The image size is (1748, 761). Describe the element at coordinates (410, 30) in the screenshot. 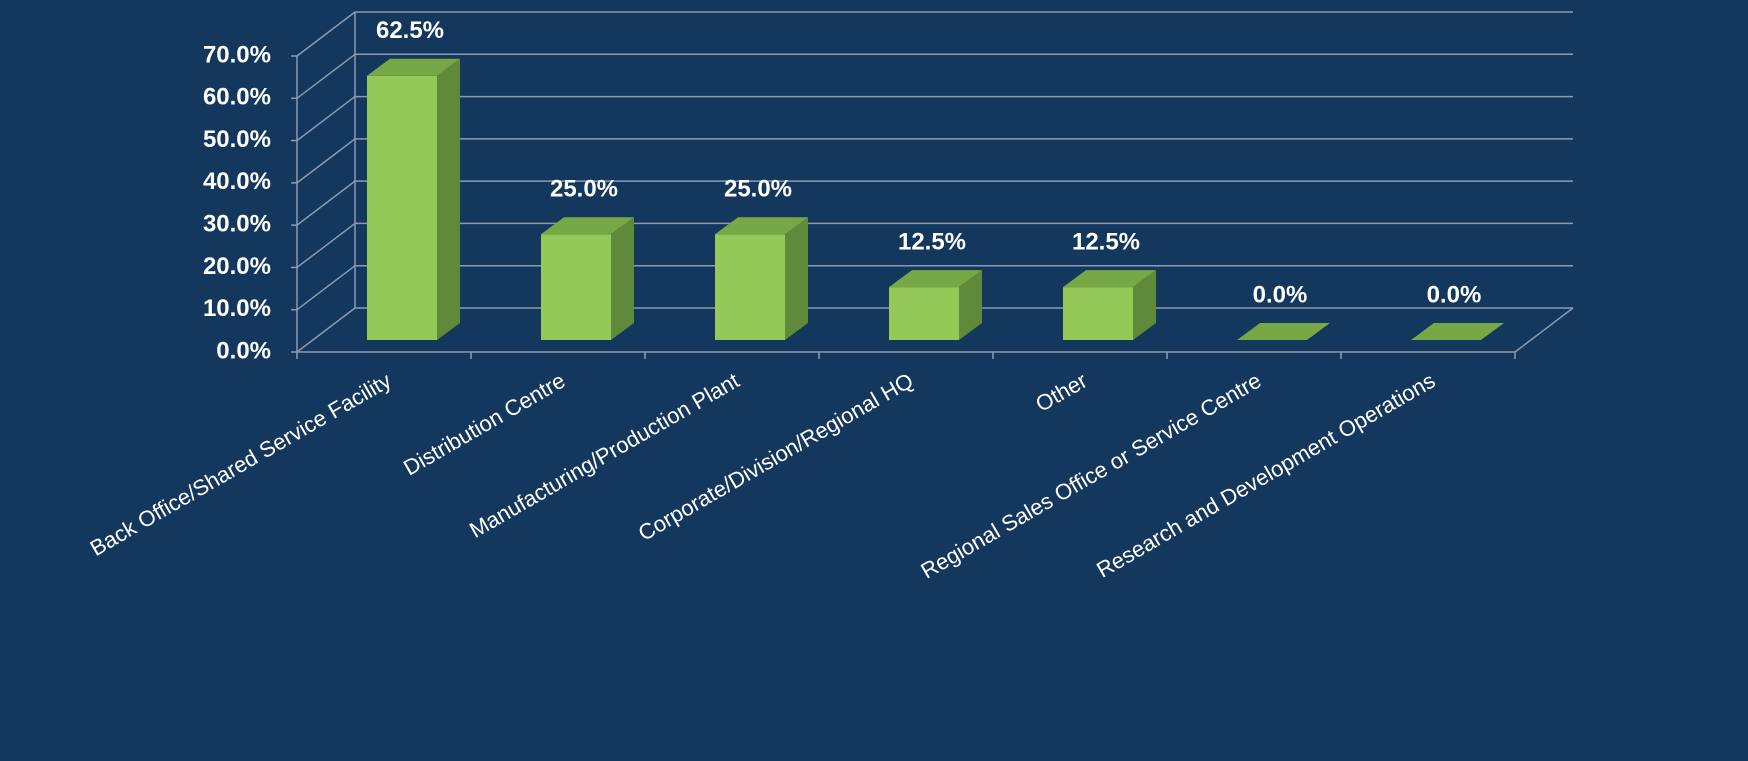

I see `value-label: 62.5%` at that location.